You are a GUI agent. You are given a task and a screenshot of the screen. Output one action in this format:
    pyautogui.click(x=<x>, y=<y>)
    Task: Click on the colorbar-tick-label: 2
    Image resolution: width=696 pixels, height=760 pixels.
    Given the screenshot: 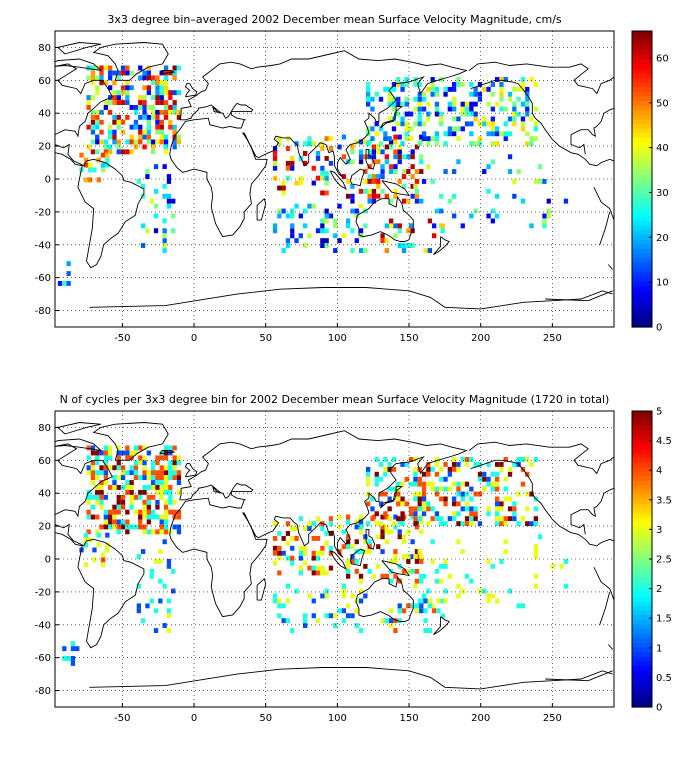 What is the action you would take?
    pyautogui.click(x=659, y=589)
    